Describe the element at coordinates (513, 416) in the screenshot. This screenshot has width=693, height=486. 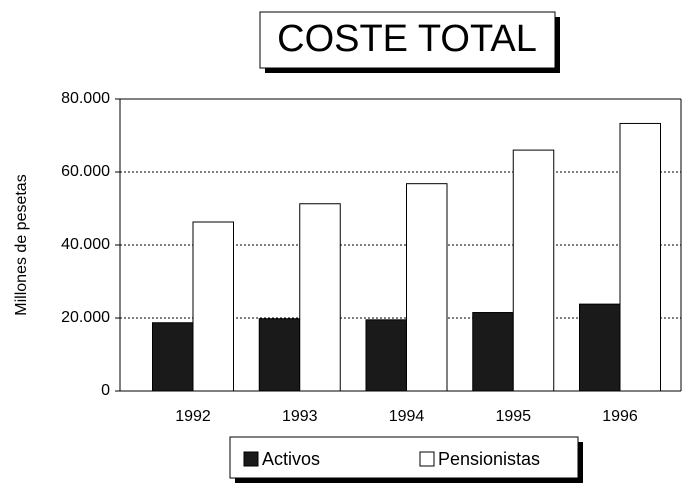
I see `x-tick-label: 1995` at that location.